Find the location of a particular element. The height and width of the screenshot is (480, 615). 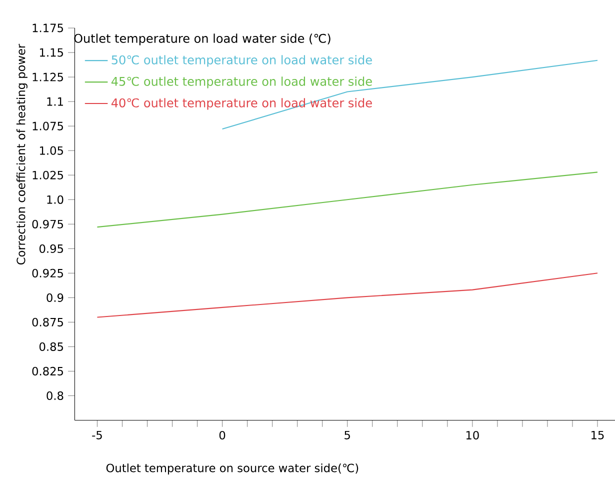

x-tick-label: 5 is located at coordinates (347, 435).